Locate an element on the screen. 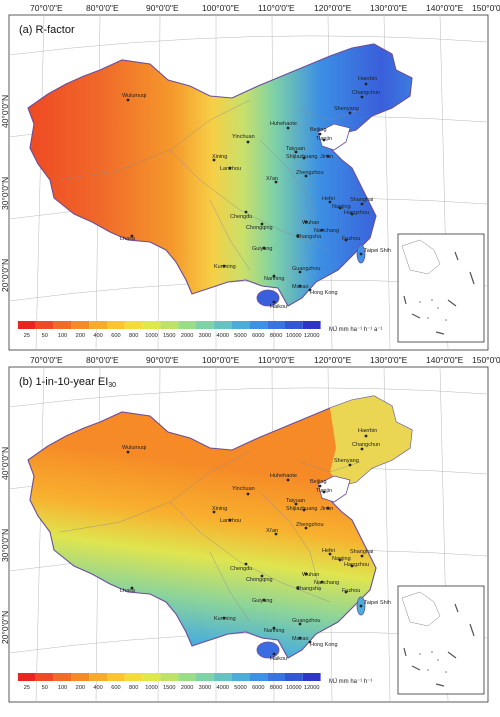 This screenshot has width=500, height=717. svg-text: Nanchang is located at coordinates (326, 583).